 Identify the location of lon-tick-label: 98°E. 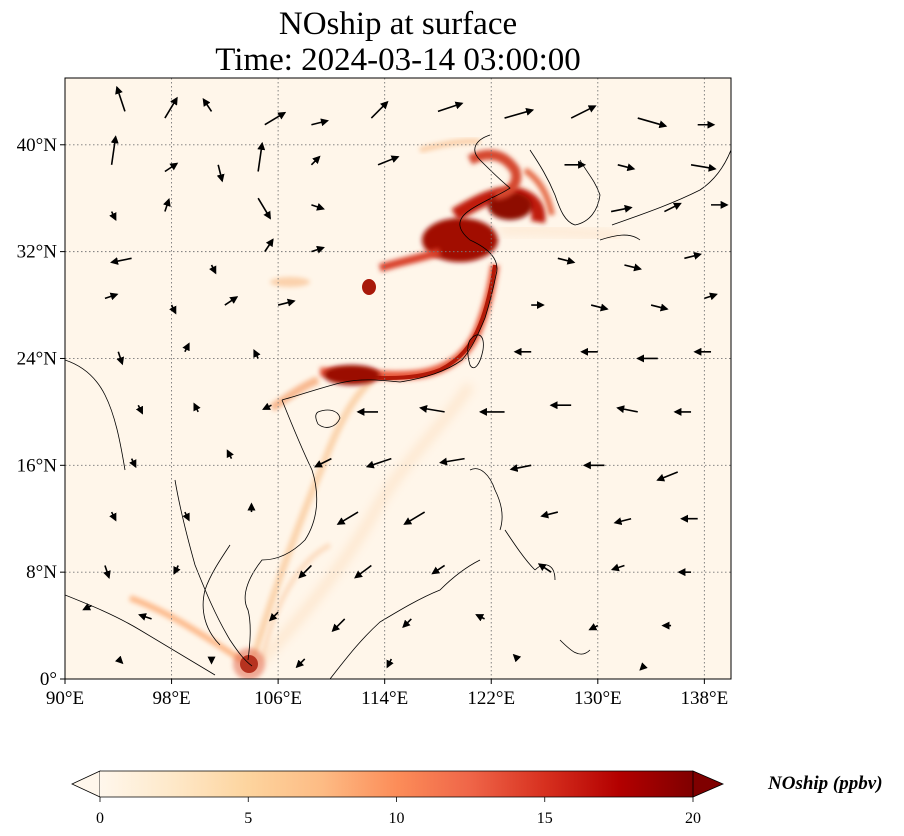
(171, 698).